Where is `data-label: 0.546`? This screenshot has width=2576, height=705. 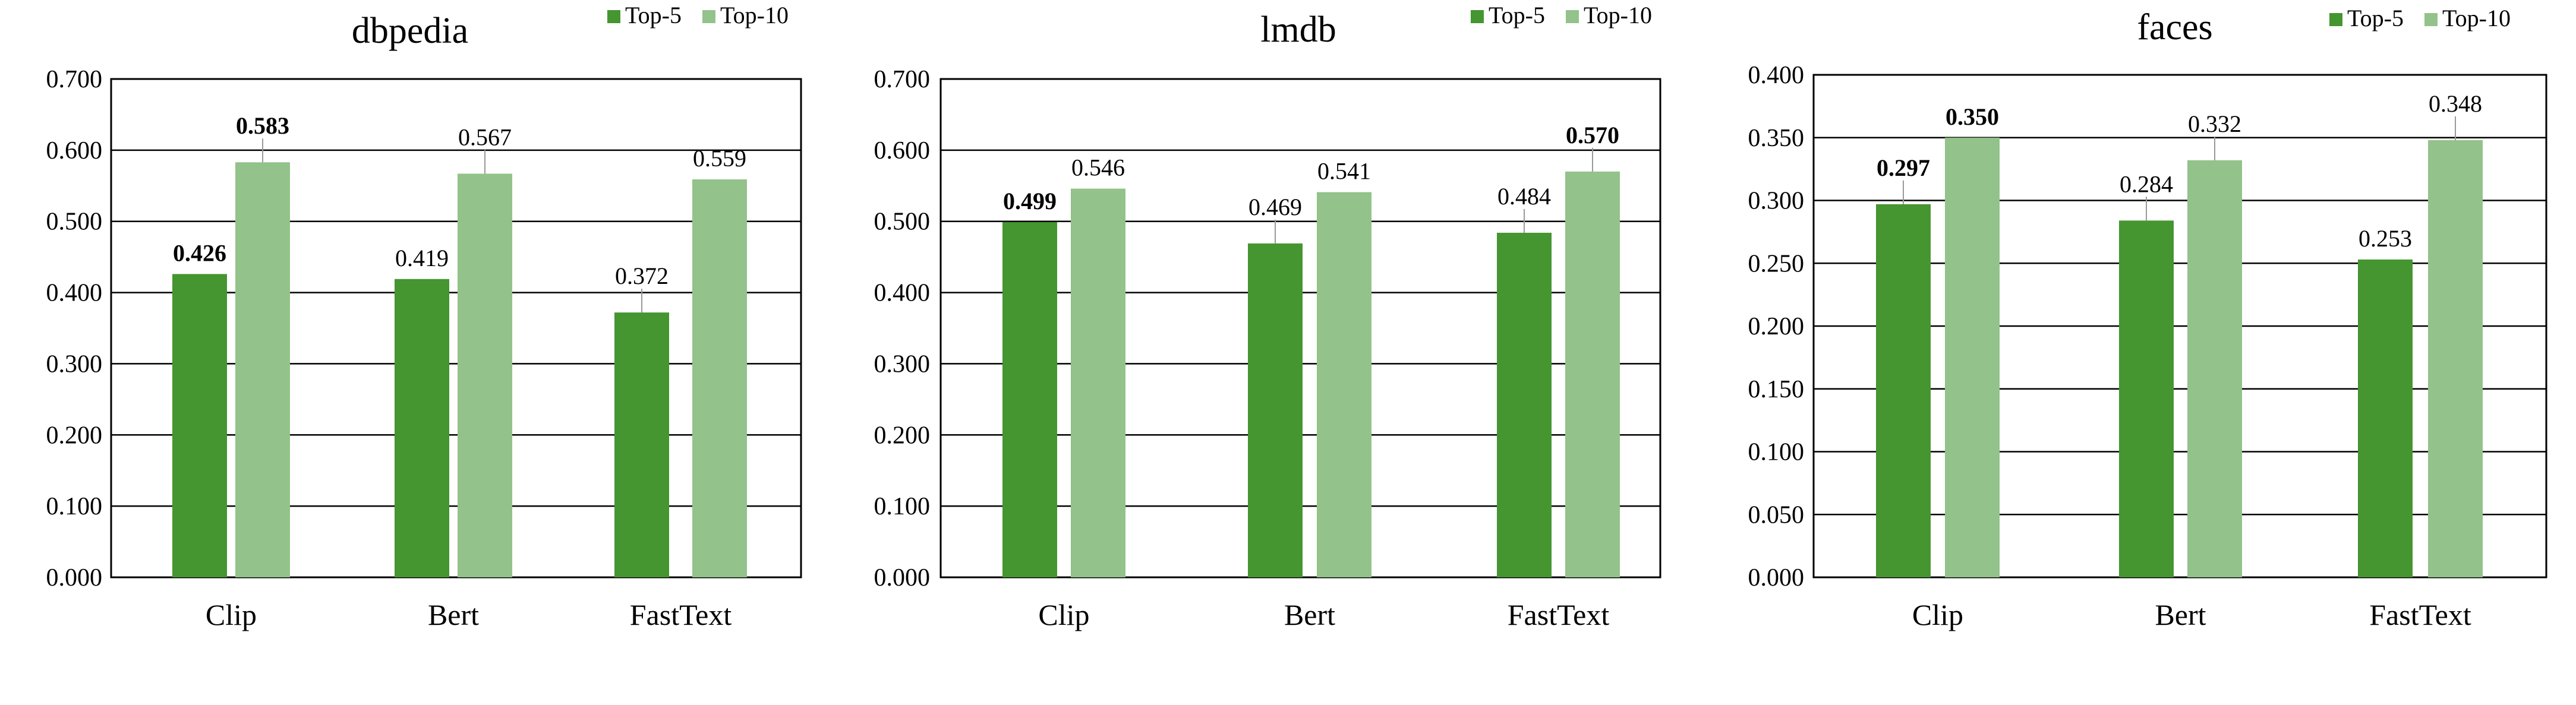
data-label: 0.546 is located at coordinates (1098, 167).